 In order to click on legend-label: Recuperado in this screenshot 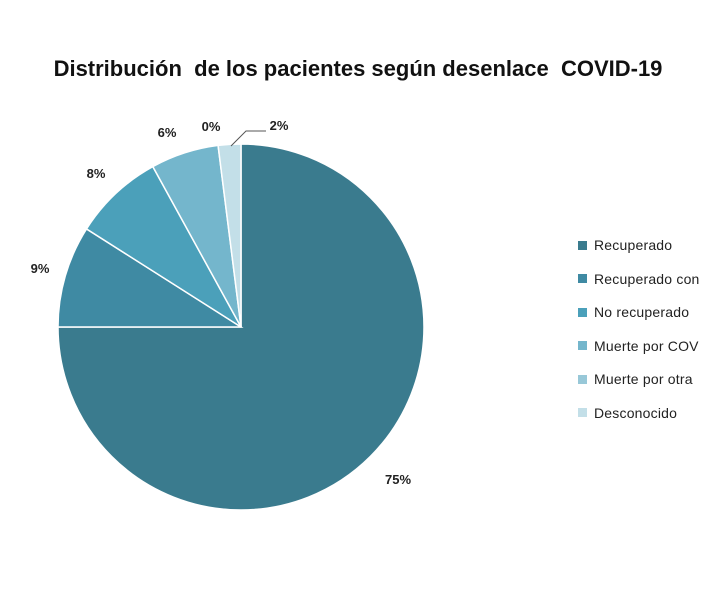, I will do `click(633, 245)`.